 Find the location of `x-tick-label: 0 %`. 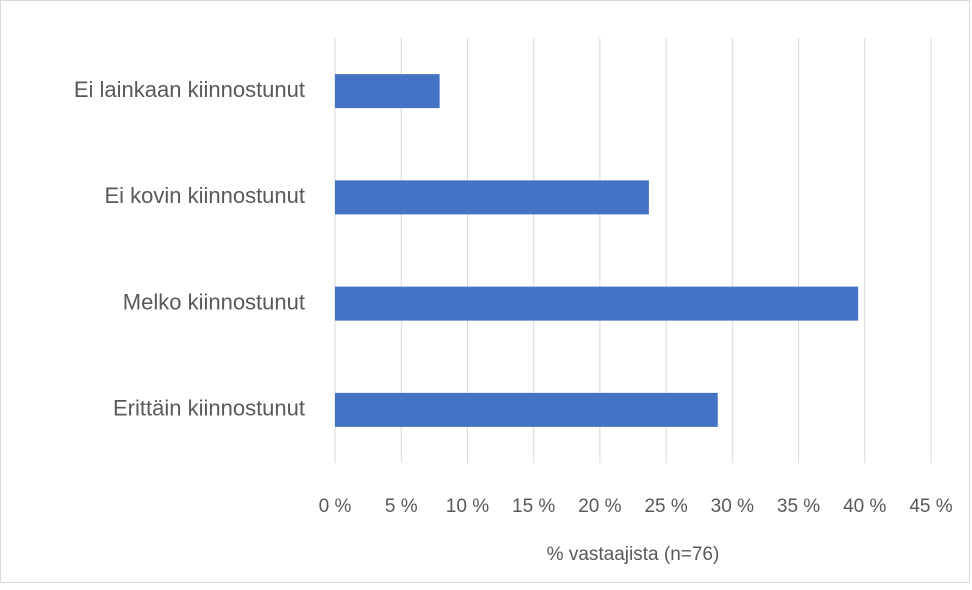

x-tick-label: 0 % is located at coordinates (335, 506).